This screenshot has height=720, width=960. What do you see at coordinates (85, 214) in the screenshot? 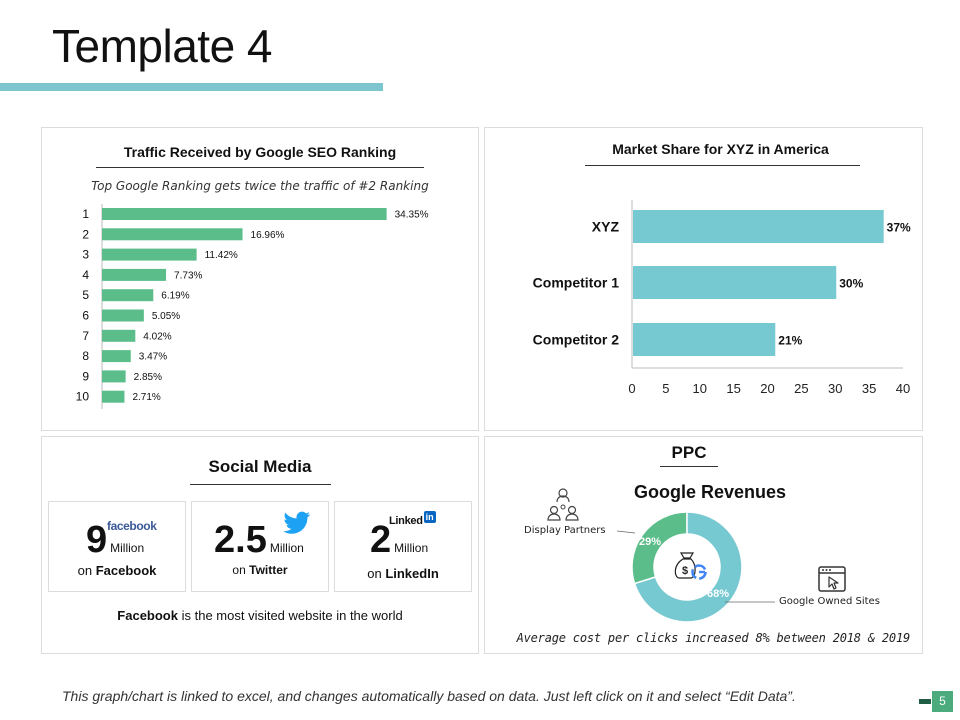
I see `seo-rank-label: 1` at bounding box center [85, 214].